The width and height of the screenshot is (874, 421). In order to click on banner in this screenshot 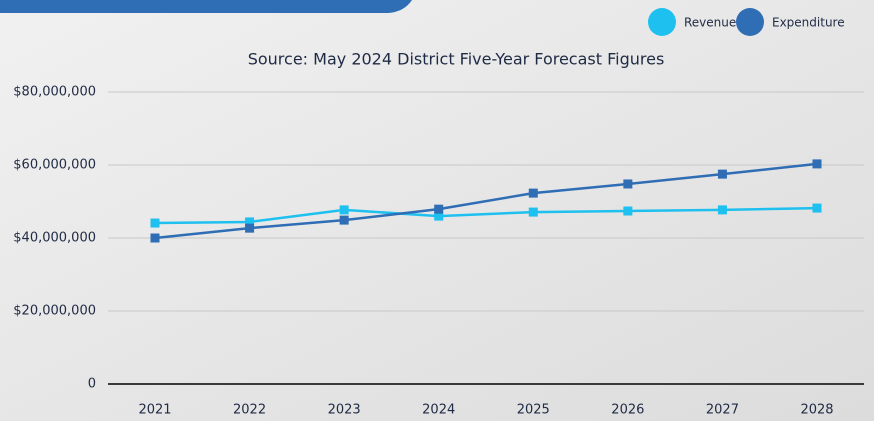, I will do `click(206, 6)`.